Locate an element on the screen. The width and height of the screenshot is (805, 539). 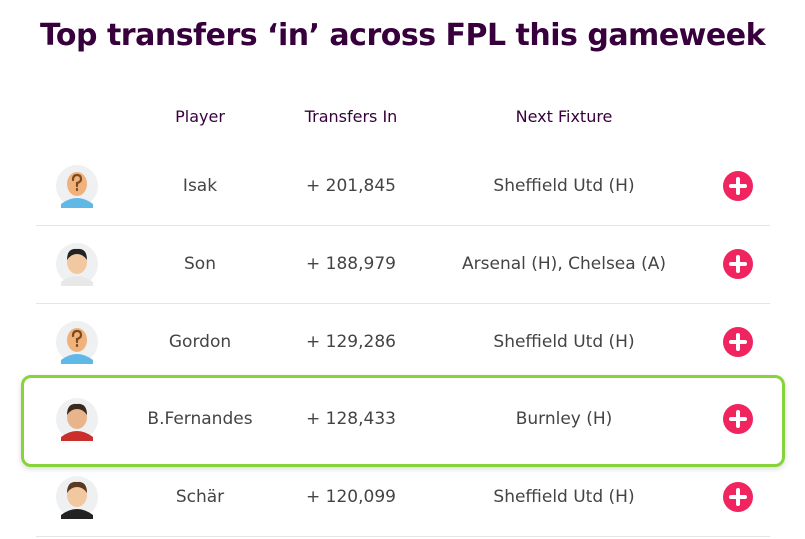
player-name: Son is located at coordinates (200, 264).